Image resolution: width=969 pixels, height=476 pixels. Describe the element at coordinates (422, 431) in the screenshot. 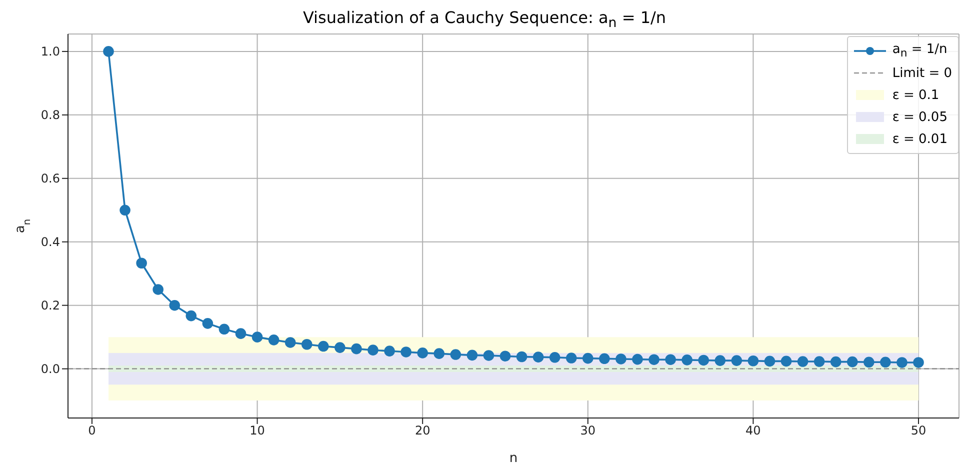

I see `x-tick-label: 20` at that location.